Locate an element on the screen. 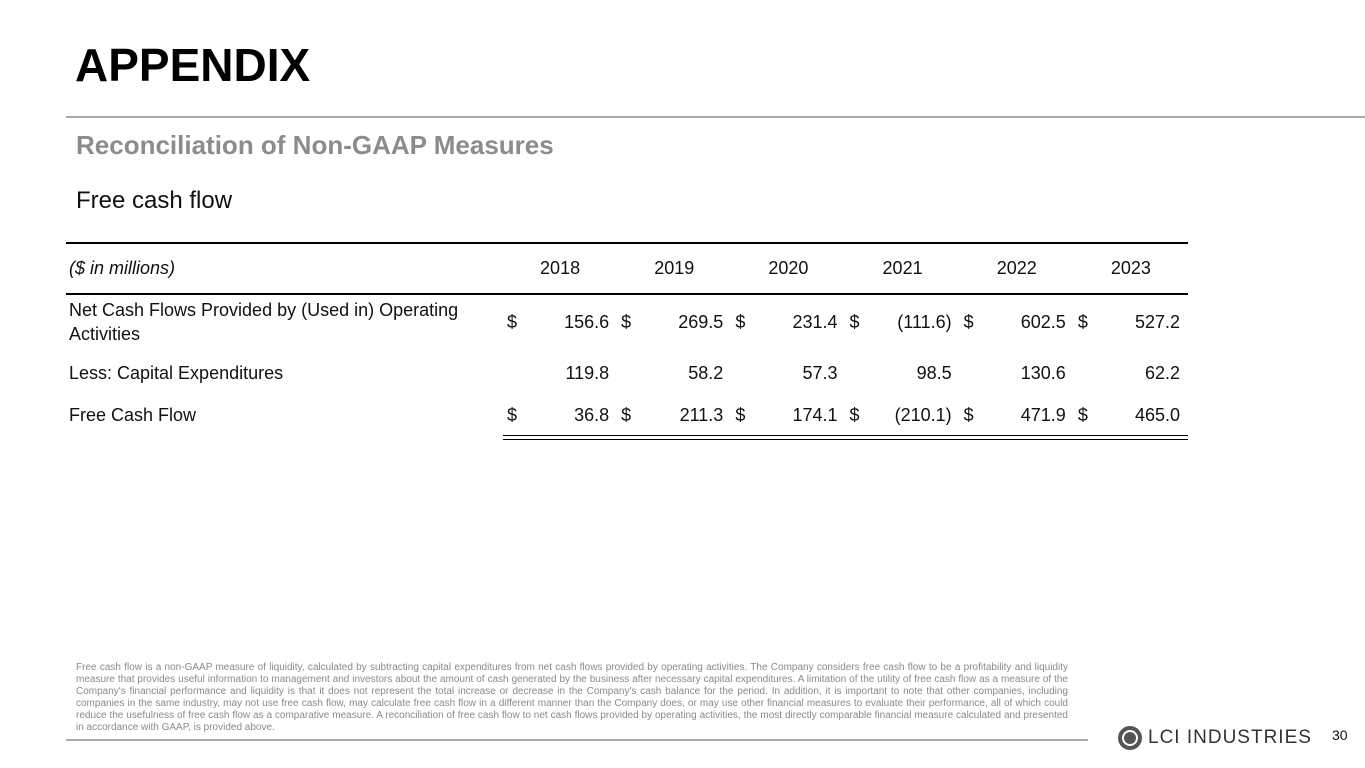  column-header: 2022 is located at coordinates (1016, 268).